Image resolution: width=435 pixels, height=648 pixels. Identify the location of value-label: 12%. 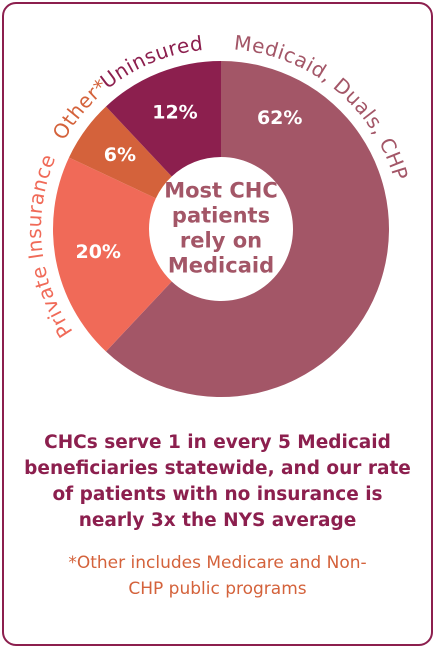
(174, 112).